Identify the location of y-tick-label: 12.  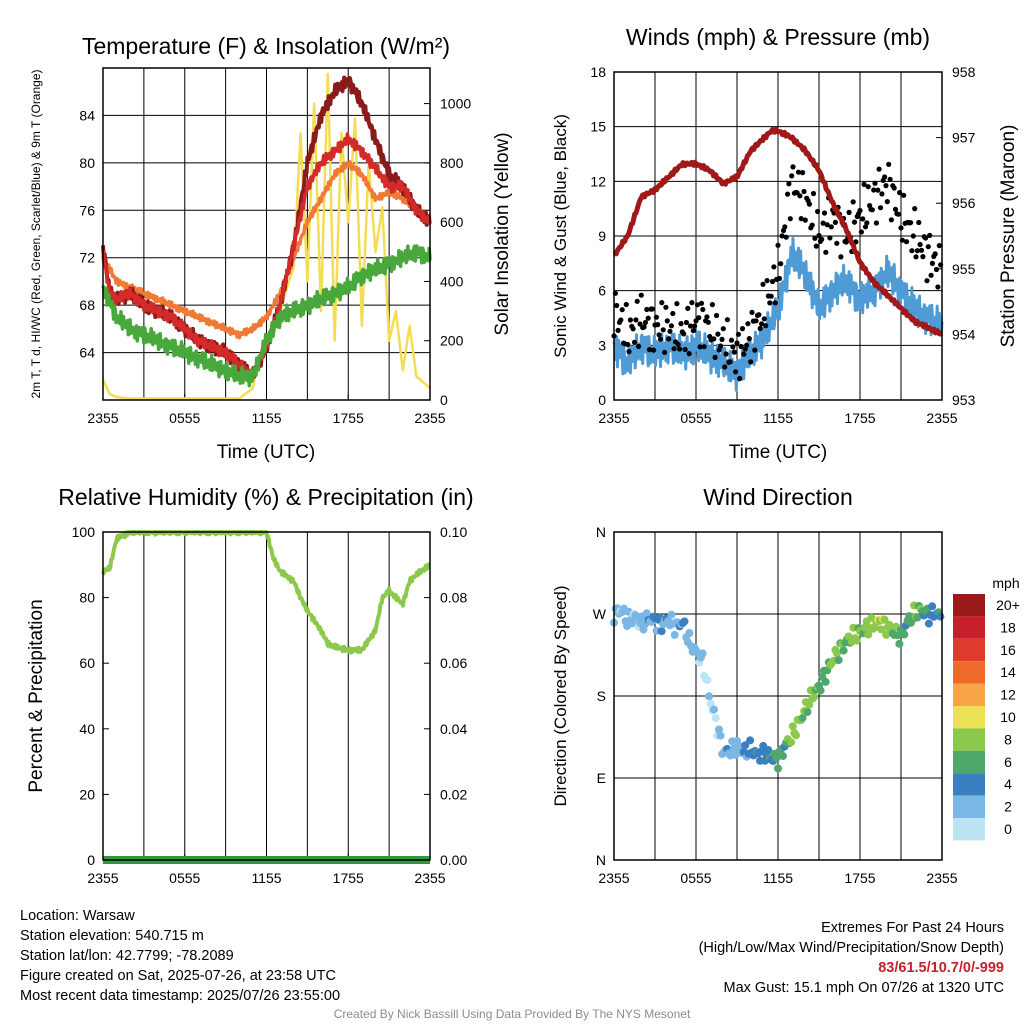
(598, 181).